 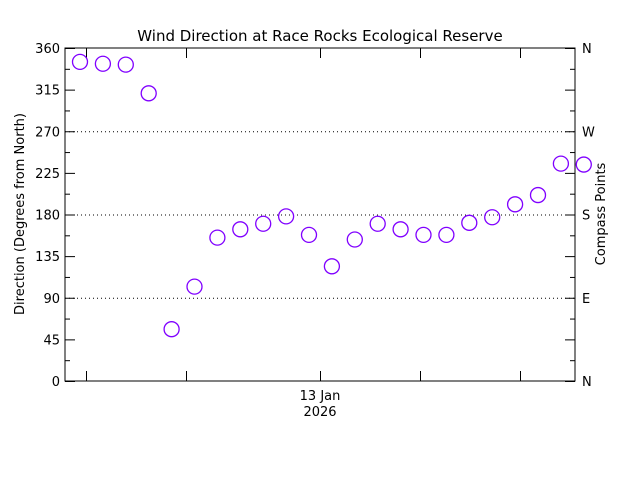 What do you see at coordinates (47, 49) in the screenshot?
I see `y-tick-label: 360` at bounding box center [47, 49].